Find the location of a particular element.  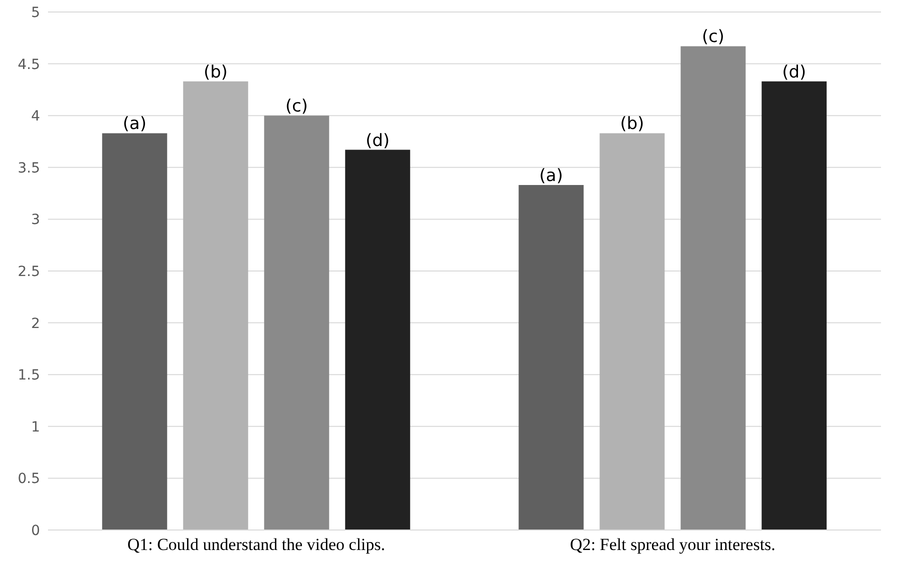

y-tick-label: 2 is located at coordinates (35, 324).